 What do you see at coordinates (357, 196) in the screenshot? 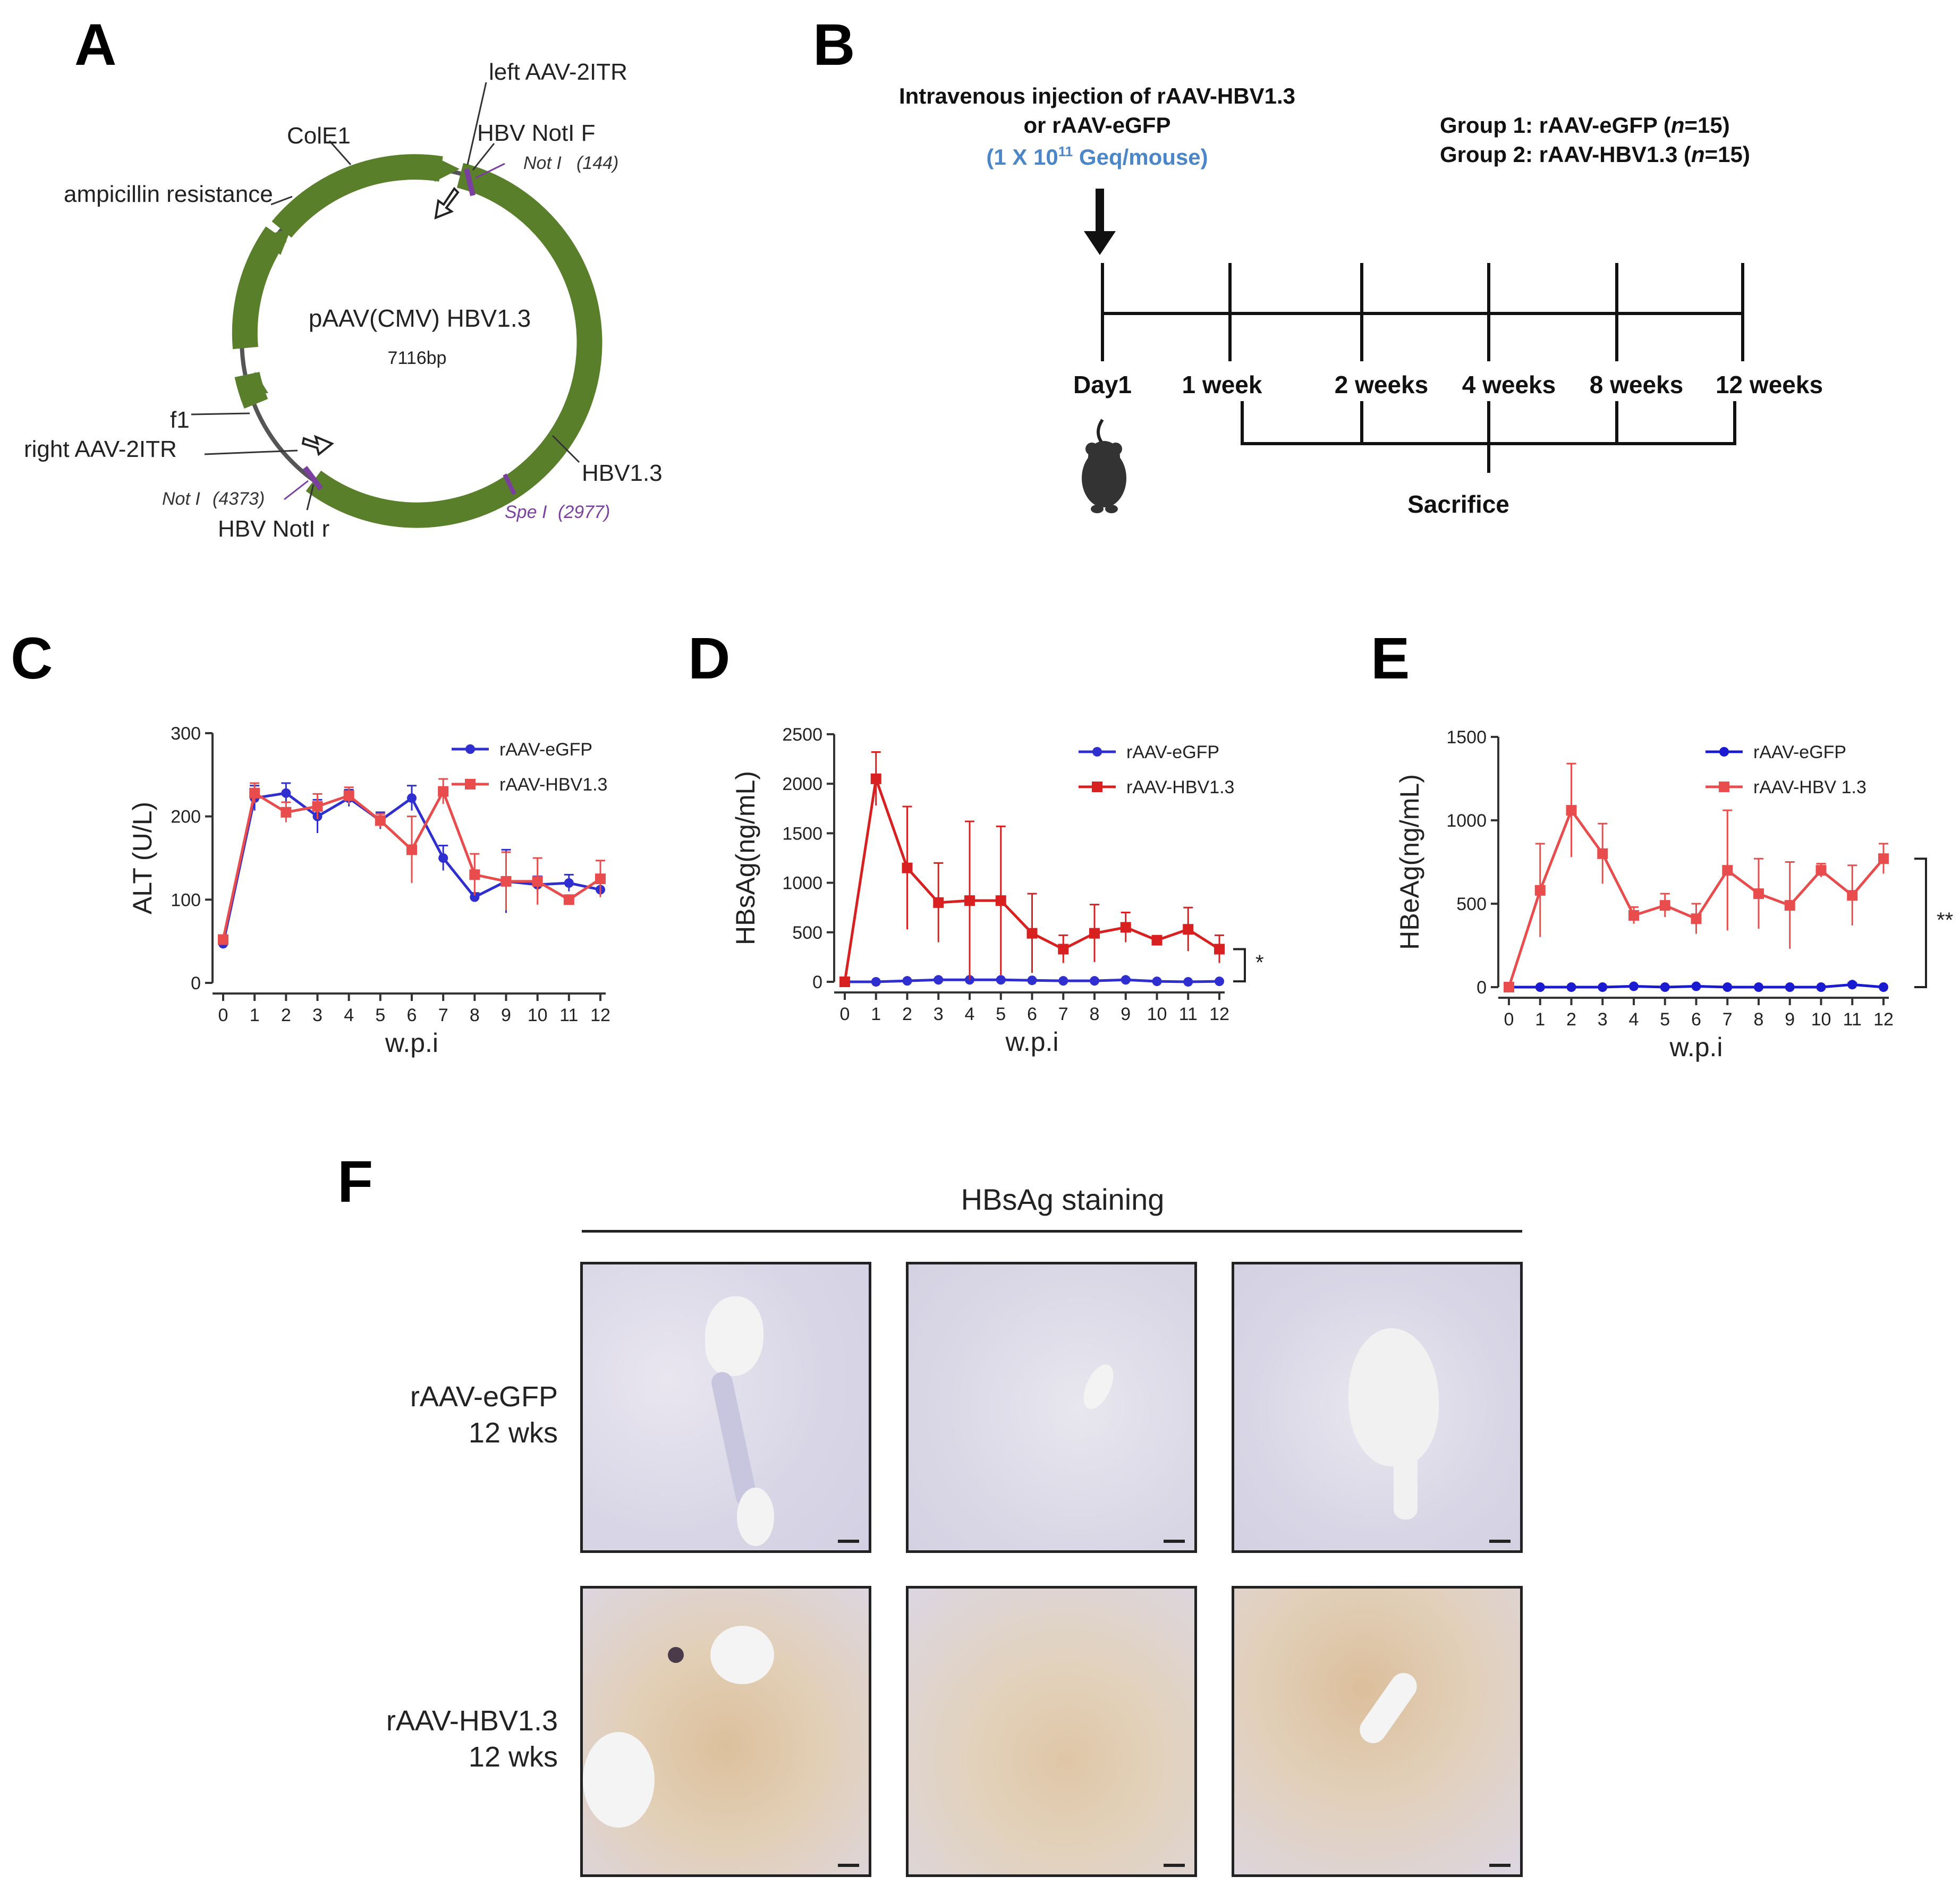
I see `cole1-arc` at bounding box center [357, 196].